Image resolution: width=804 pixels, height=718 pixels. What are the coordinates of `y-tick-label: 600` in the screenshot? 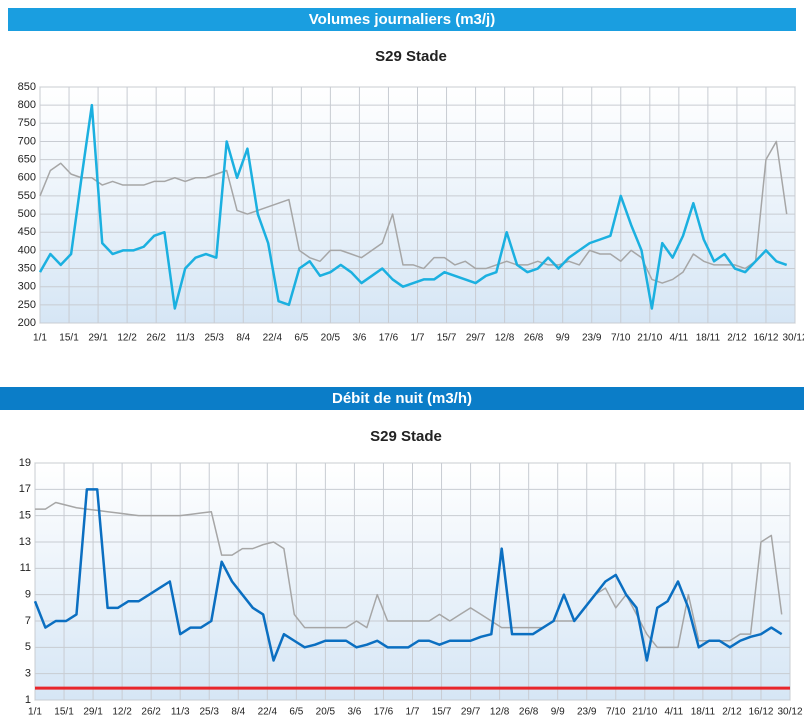 It's located at (27, 178).